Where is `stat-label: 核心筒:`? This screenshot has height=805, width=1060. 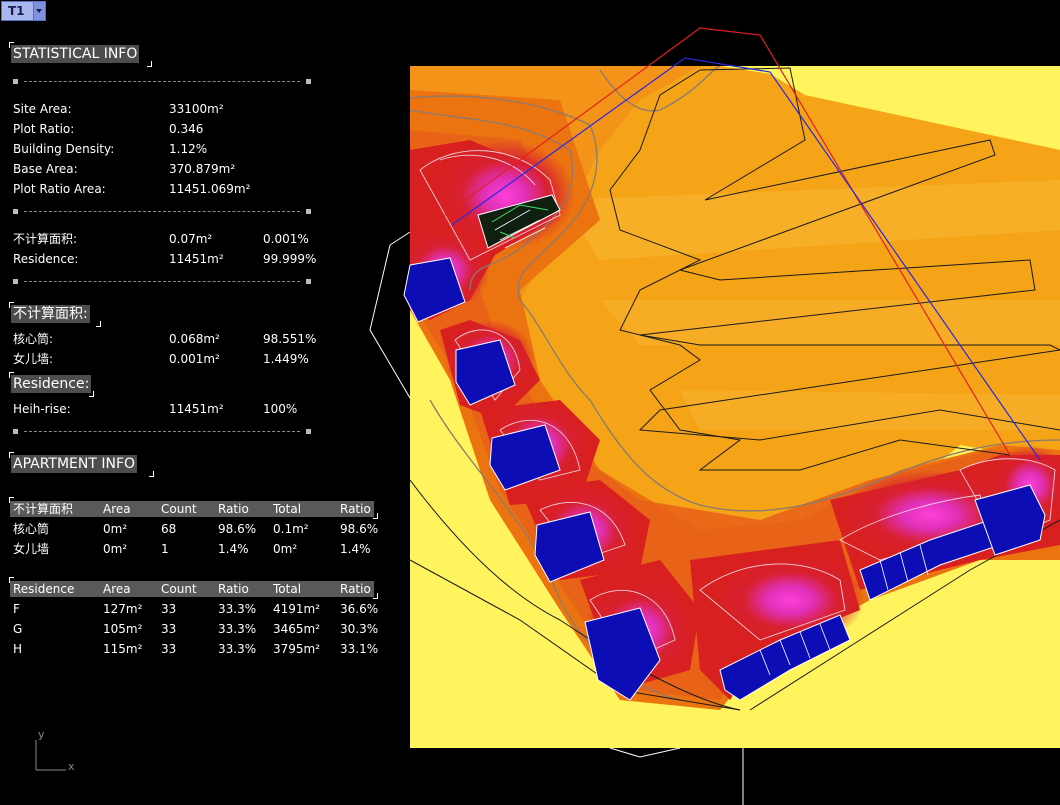
stat-label: 核心筒: is located at coordinates (33, 339).